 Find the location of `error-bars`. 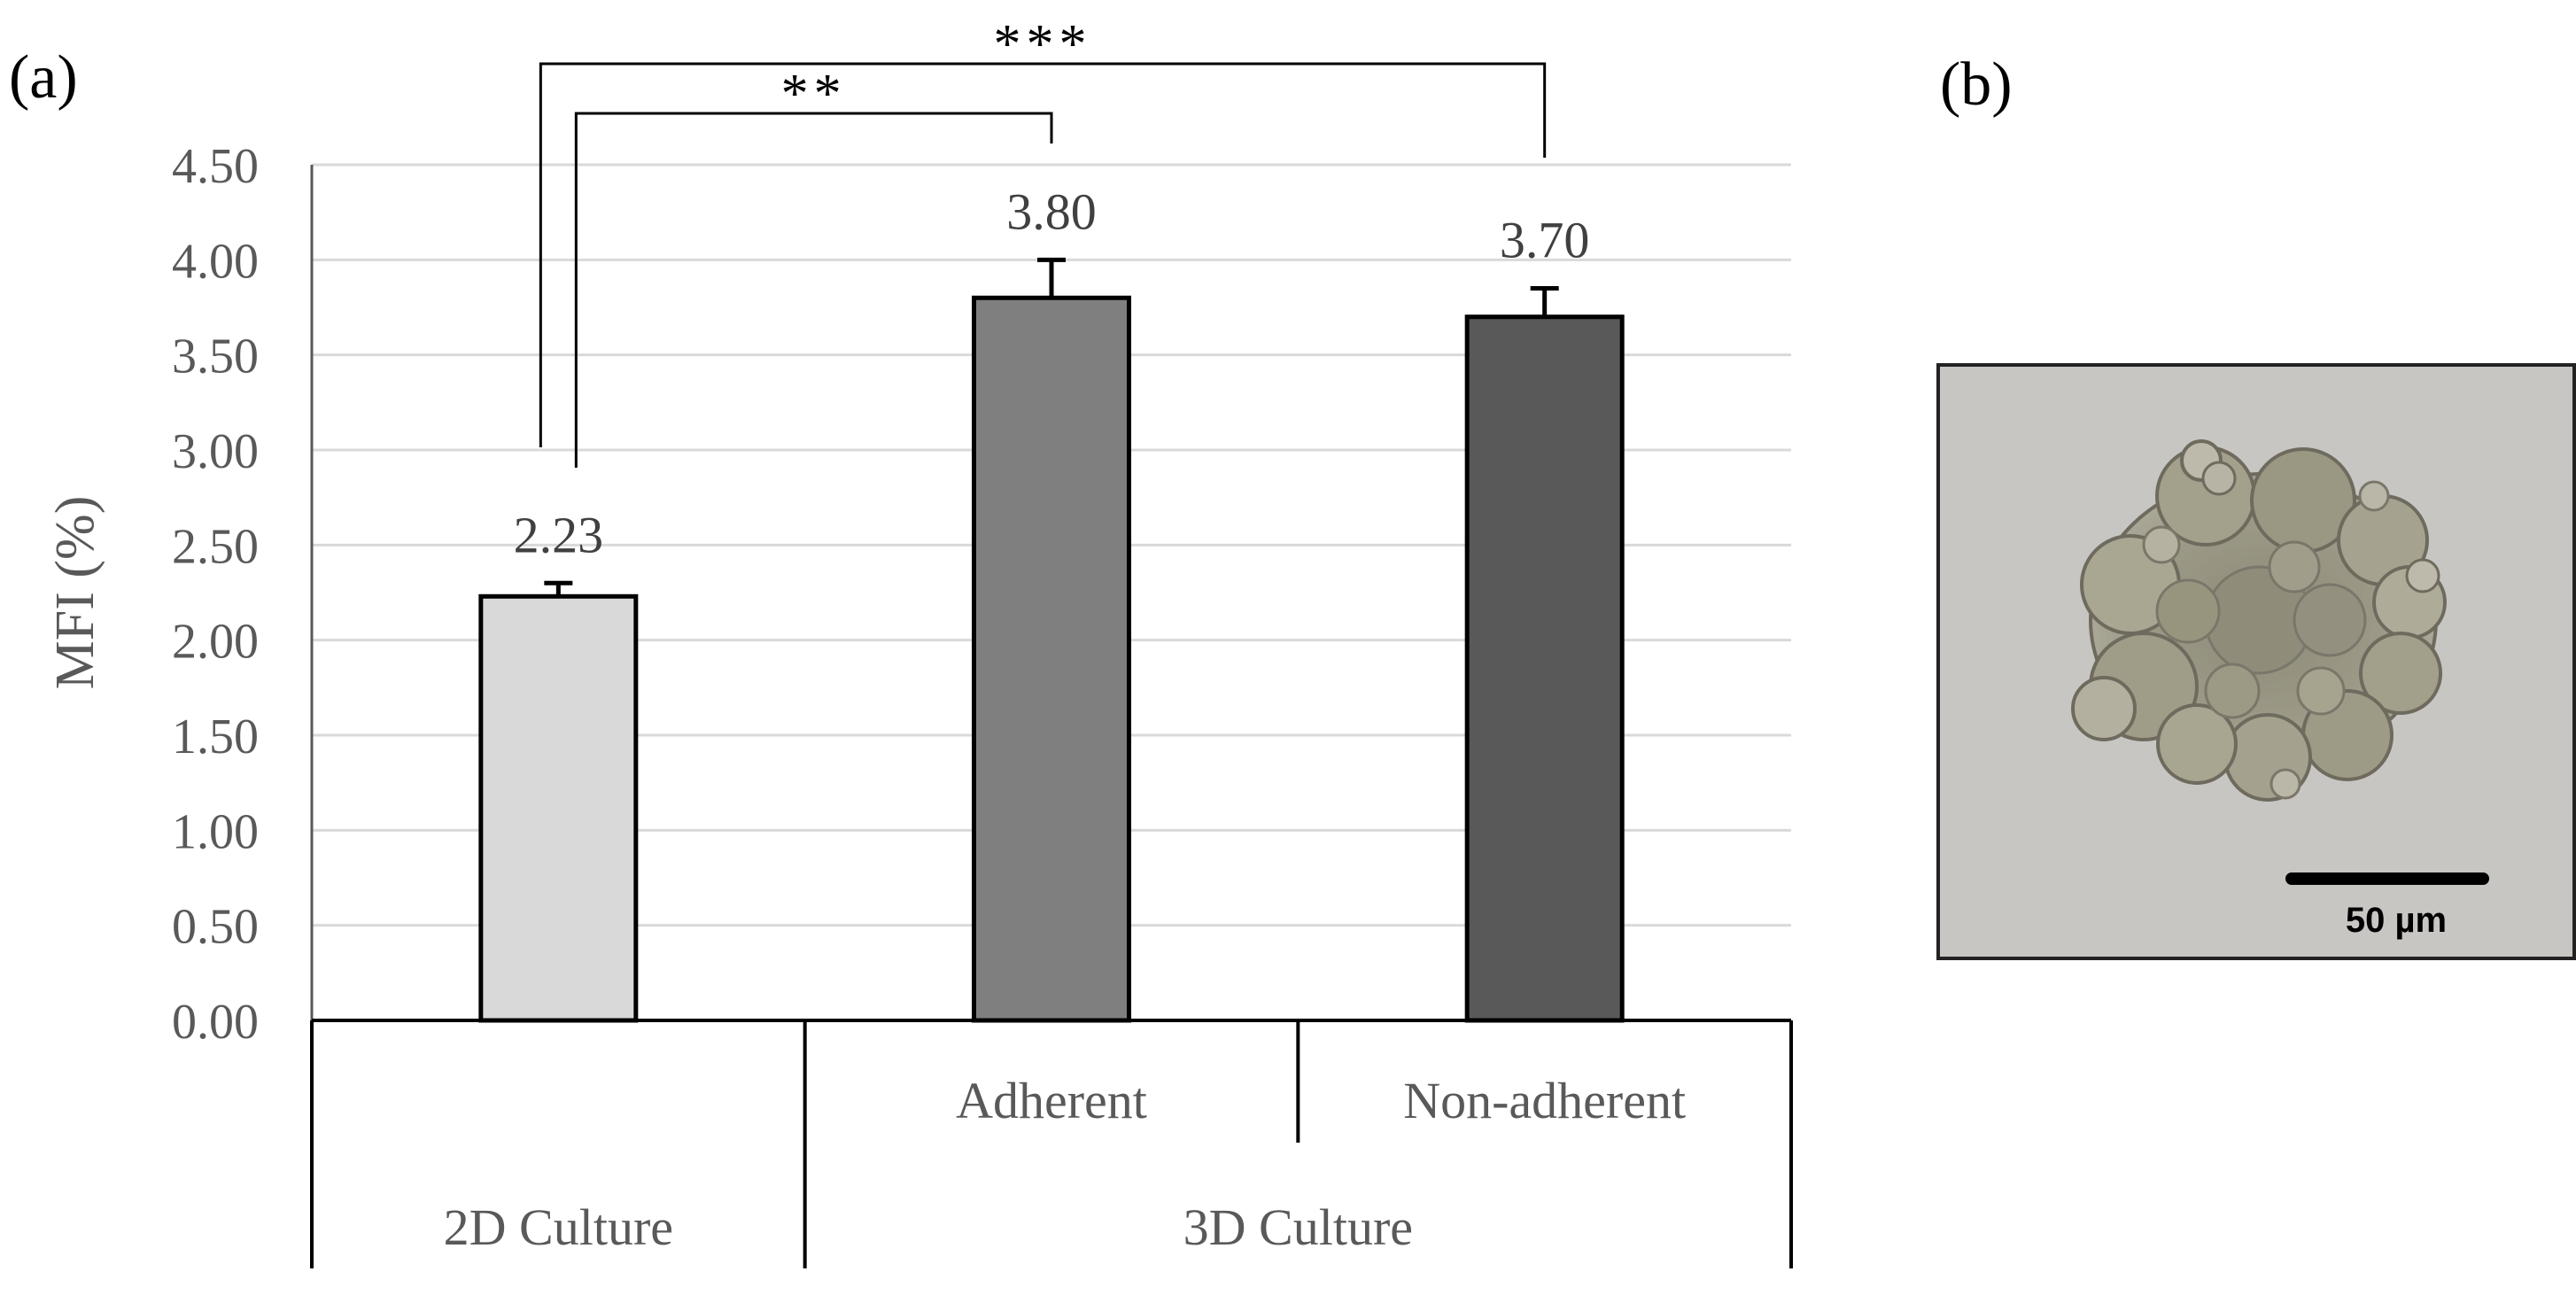

error-bars is located at coordinates (1051, 427).